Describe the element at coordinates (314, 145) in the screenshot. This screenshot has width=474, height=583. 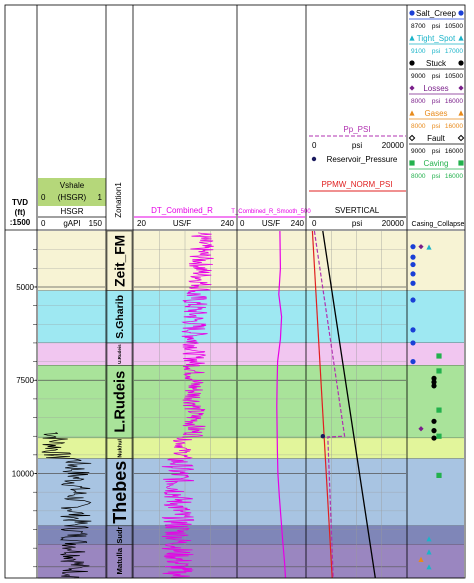
I see `pp-min: 0` at that location.